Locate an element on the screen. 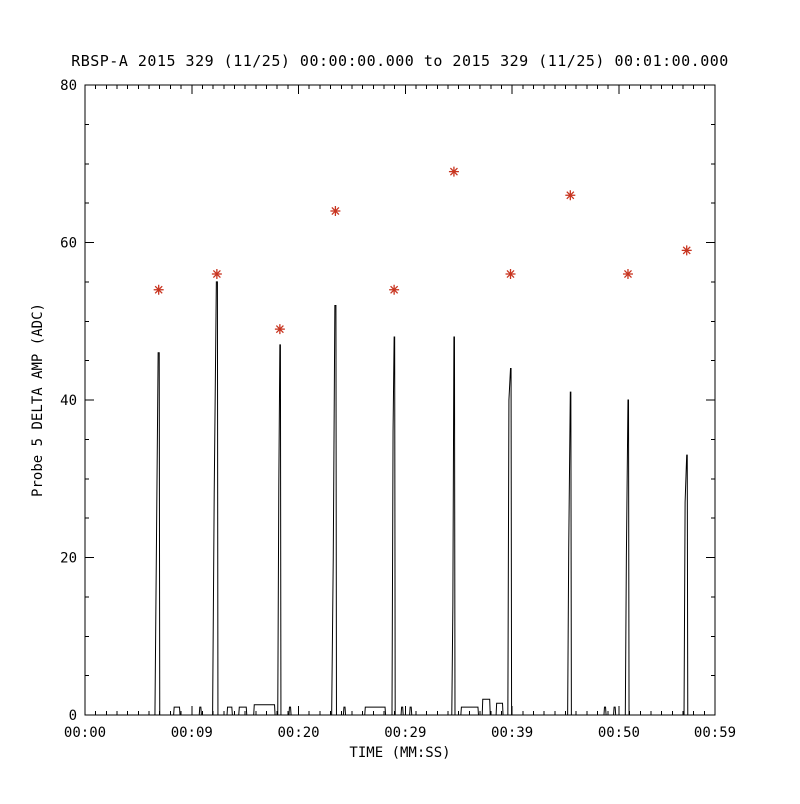 This screenshot has height=804, width=800. x-axis-label: TIME (MM:SS) is located at coordinates (399, 753).